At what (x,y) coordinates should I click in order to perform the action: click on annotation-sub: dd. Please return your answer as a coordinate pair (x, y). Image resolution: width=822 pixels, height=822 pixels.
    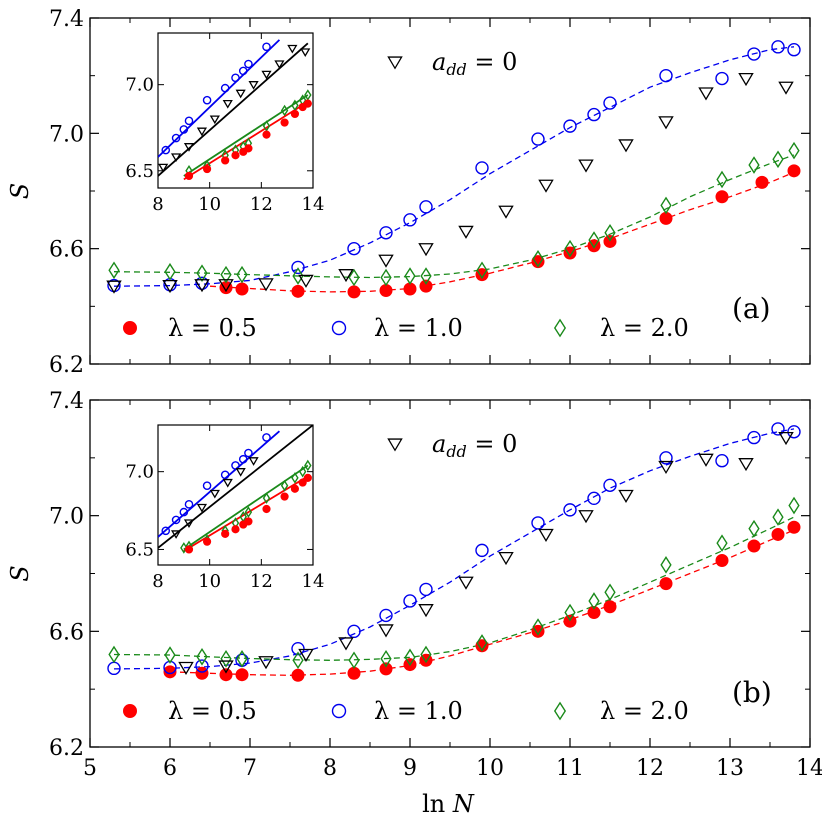
    Looking at the image, I should click on (456, 69).